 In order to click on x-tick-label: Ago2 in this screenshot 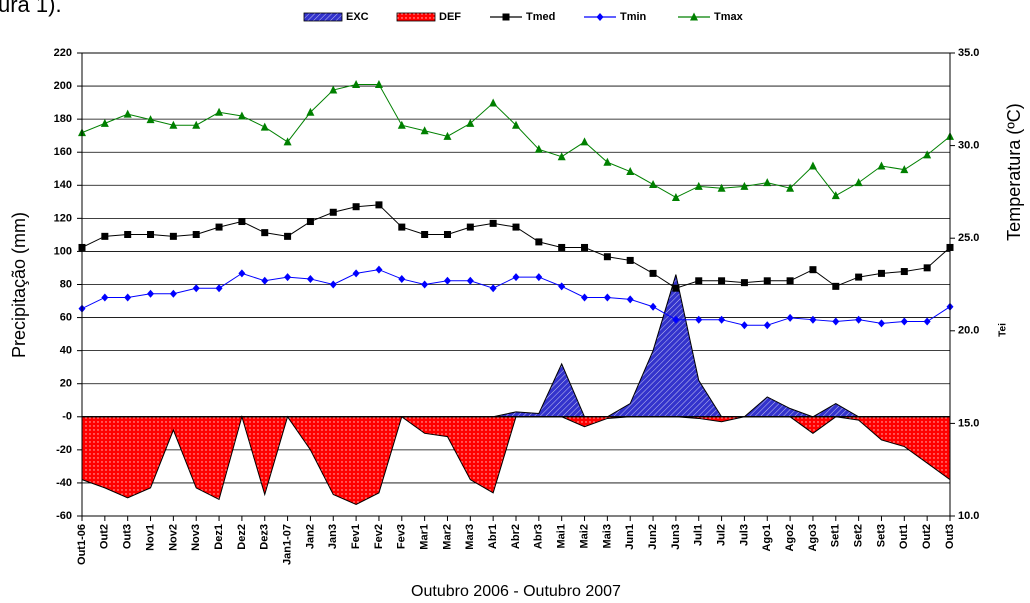, I will do `click(790, 538)`.